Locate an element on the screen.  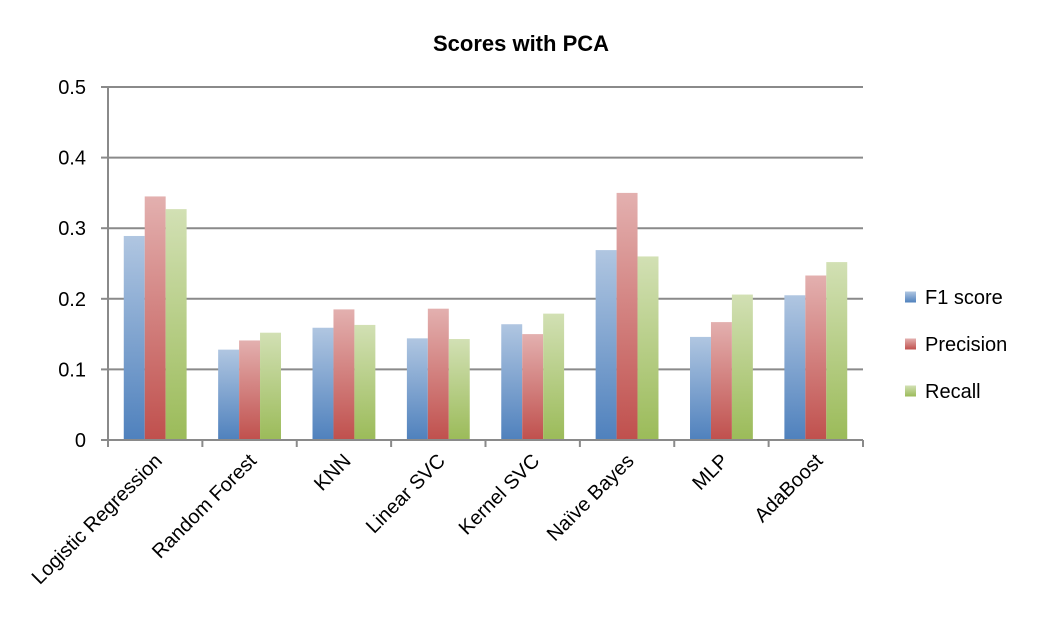
y-tick-labels: 0 0.1 0.2 0.3 0.4 0.5 is located at coordinates (72, 264).